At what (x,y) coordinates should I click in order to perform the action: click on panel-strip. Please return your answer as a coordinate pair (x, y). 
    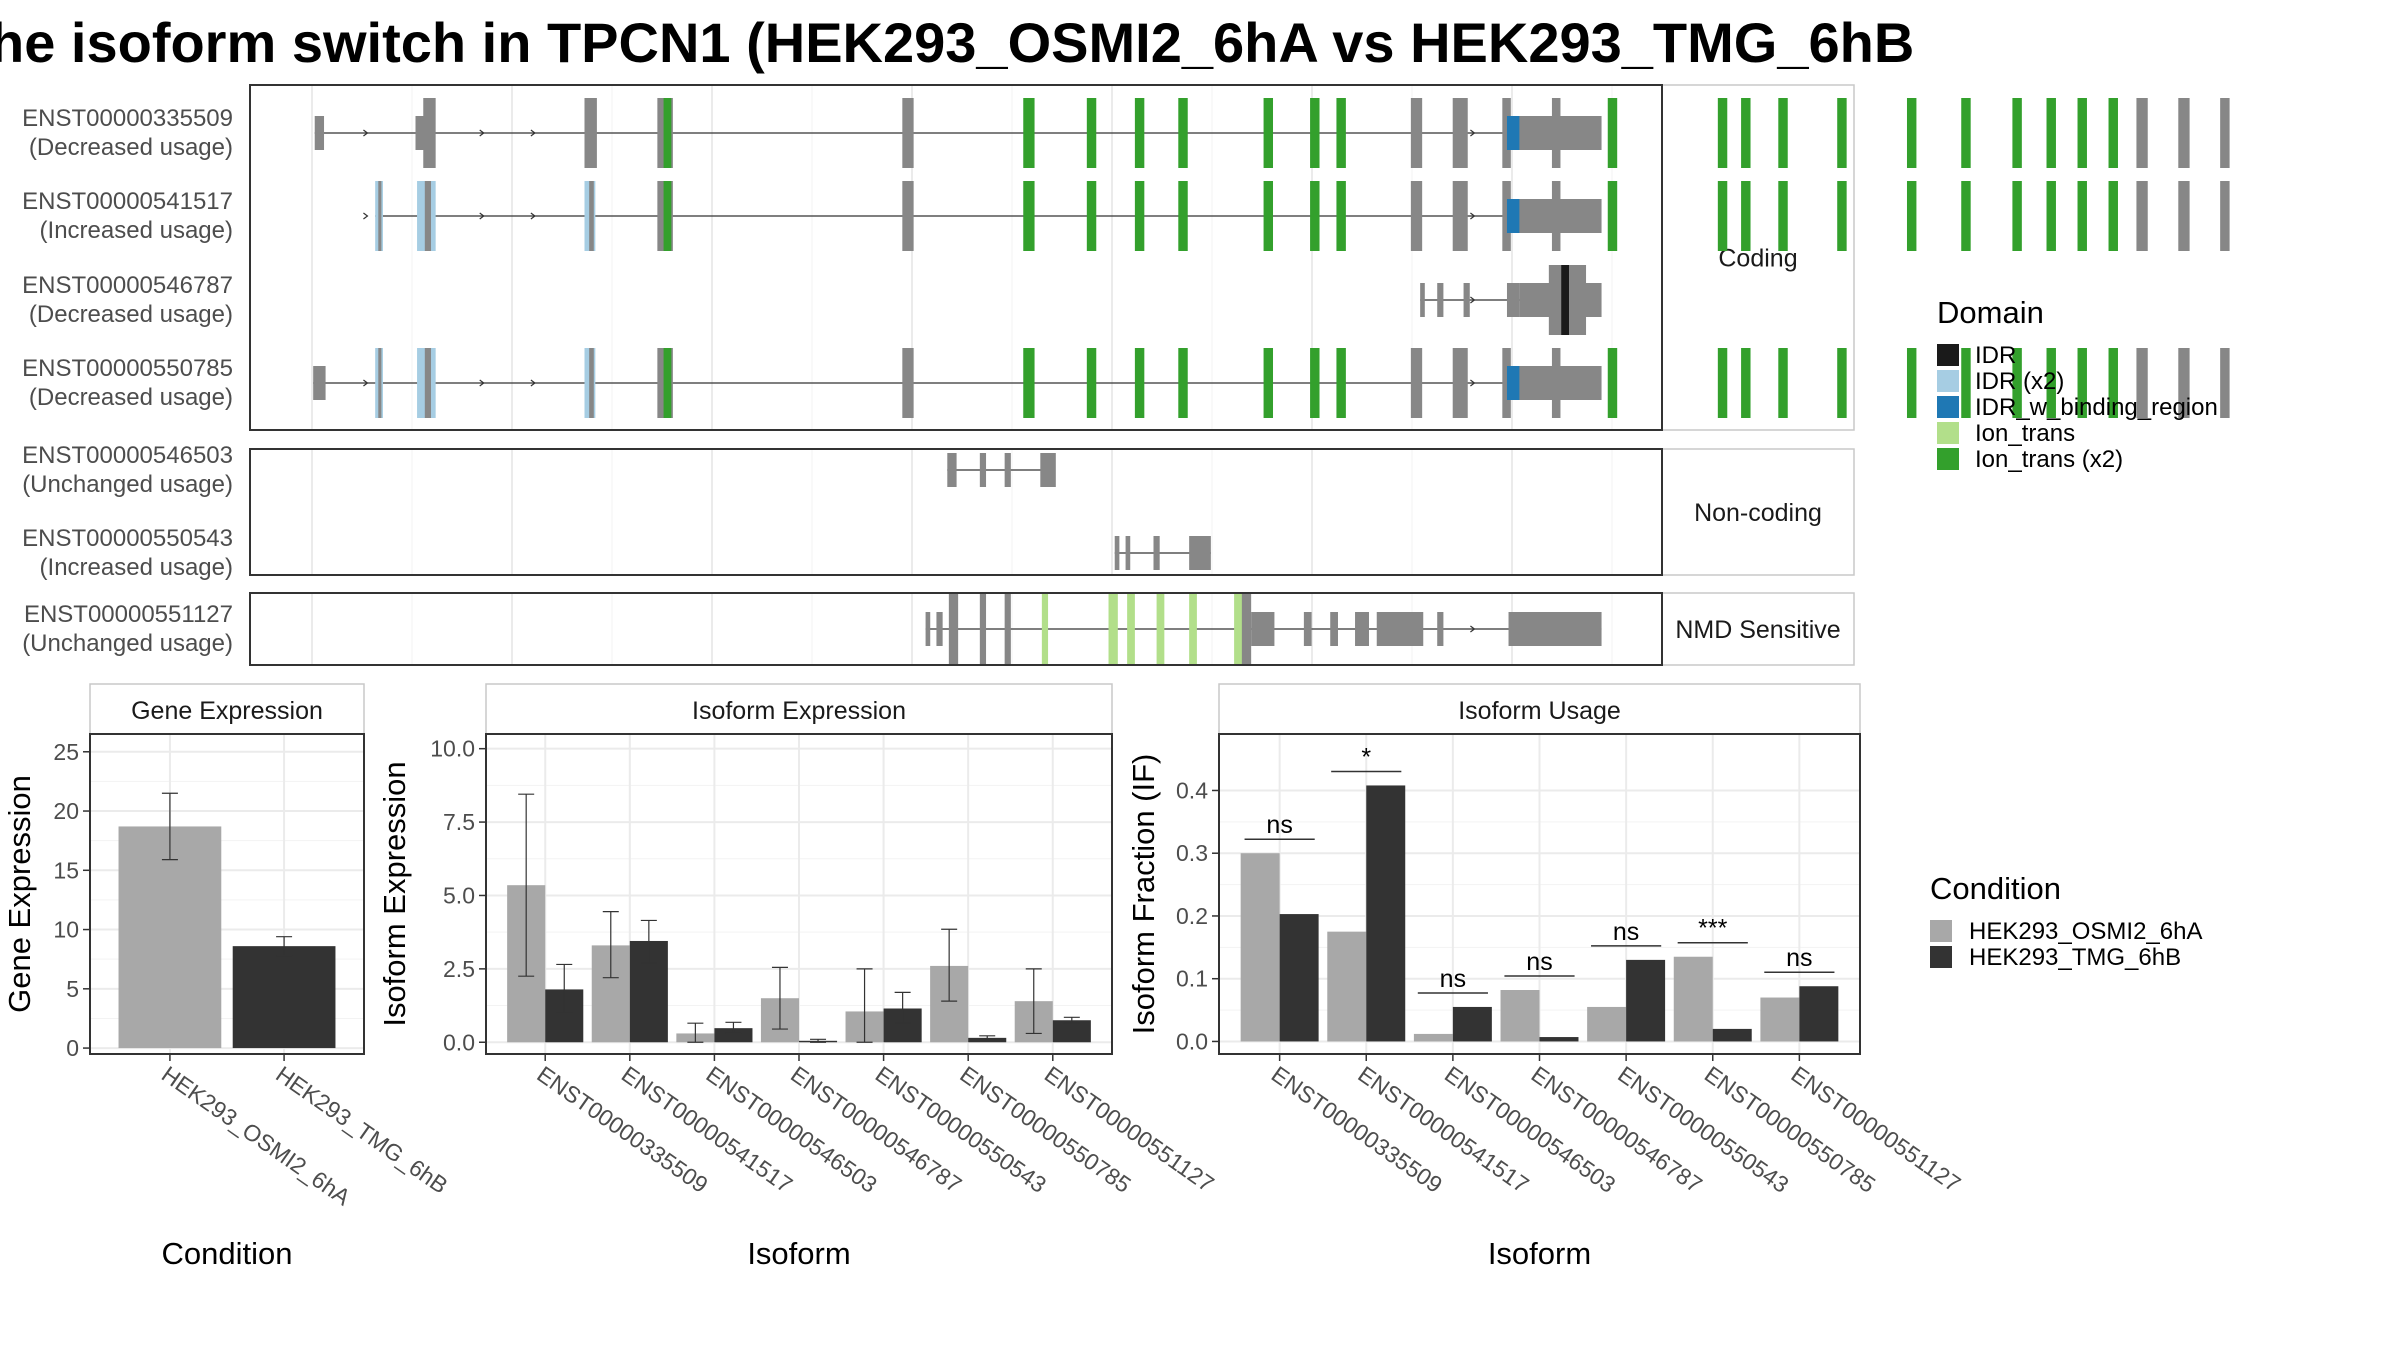
    Looking at the image, I should click on (1758, 512).